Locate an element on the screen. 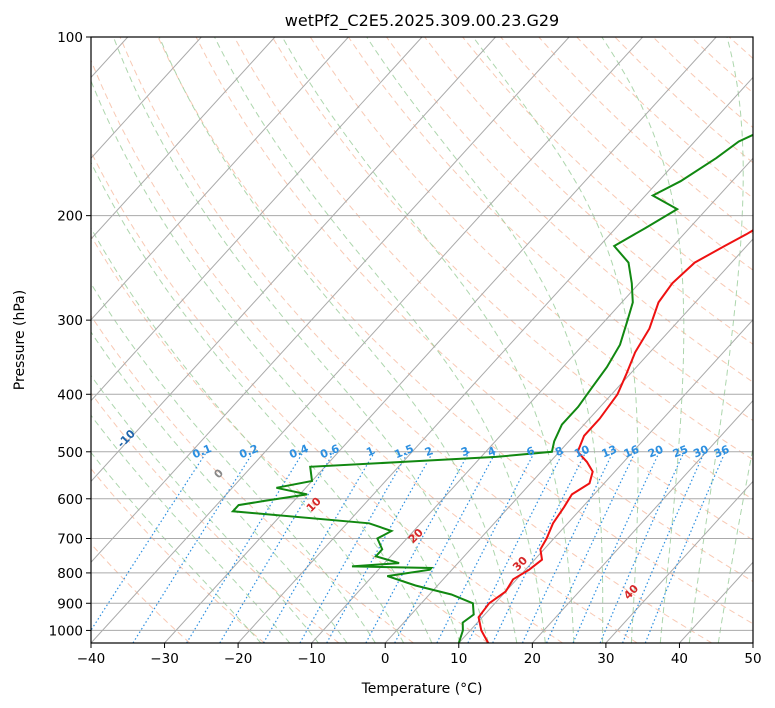 Image resolution: width=775 pixels, height=708 pixels. isotherm-label: 40 is located at coordinates (631, 592).